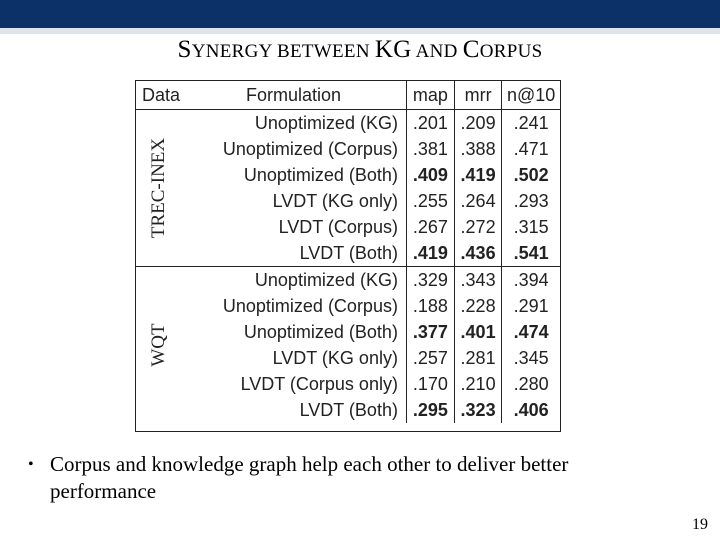 The image size is (720, 540). I want to click on map-cell: .201, so click(430, 122).